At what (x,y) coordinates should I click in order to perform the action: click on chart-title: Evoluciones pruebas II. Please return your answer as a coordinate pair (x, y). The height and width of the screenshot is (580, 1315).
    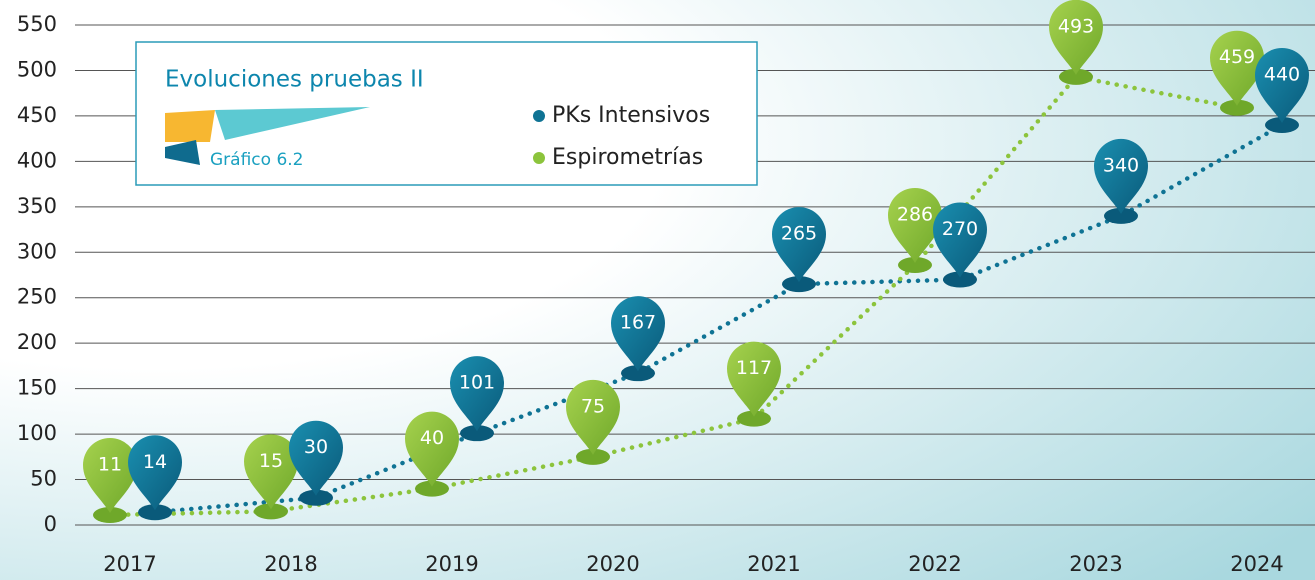
    Looking at the image, I should click on (294, 80).